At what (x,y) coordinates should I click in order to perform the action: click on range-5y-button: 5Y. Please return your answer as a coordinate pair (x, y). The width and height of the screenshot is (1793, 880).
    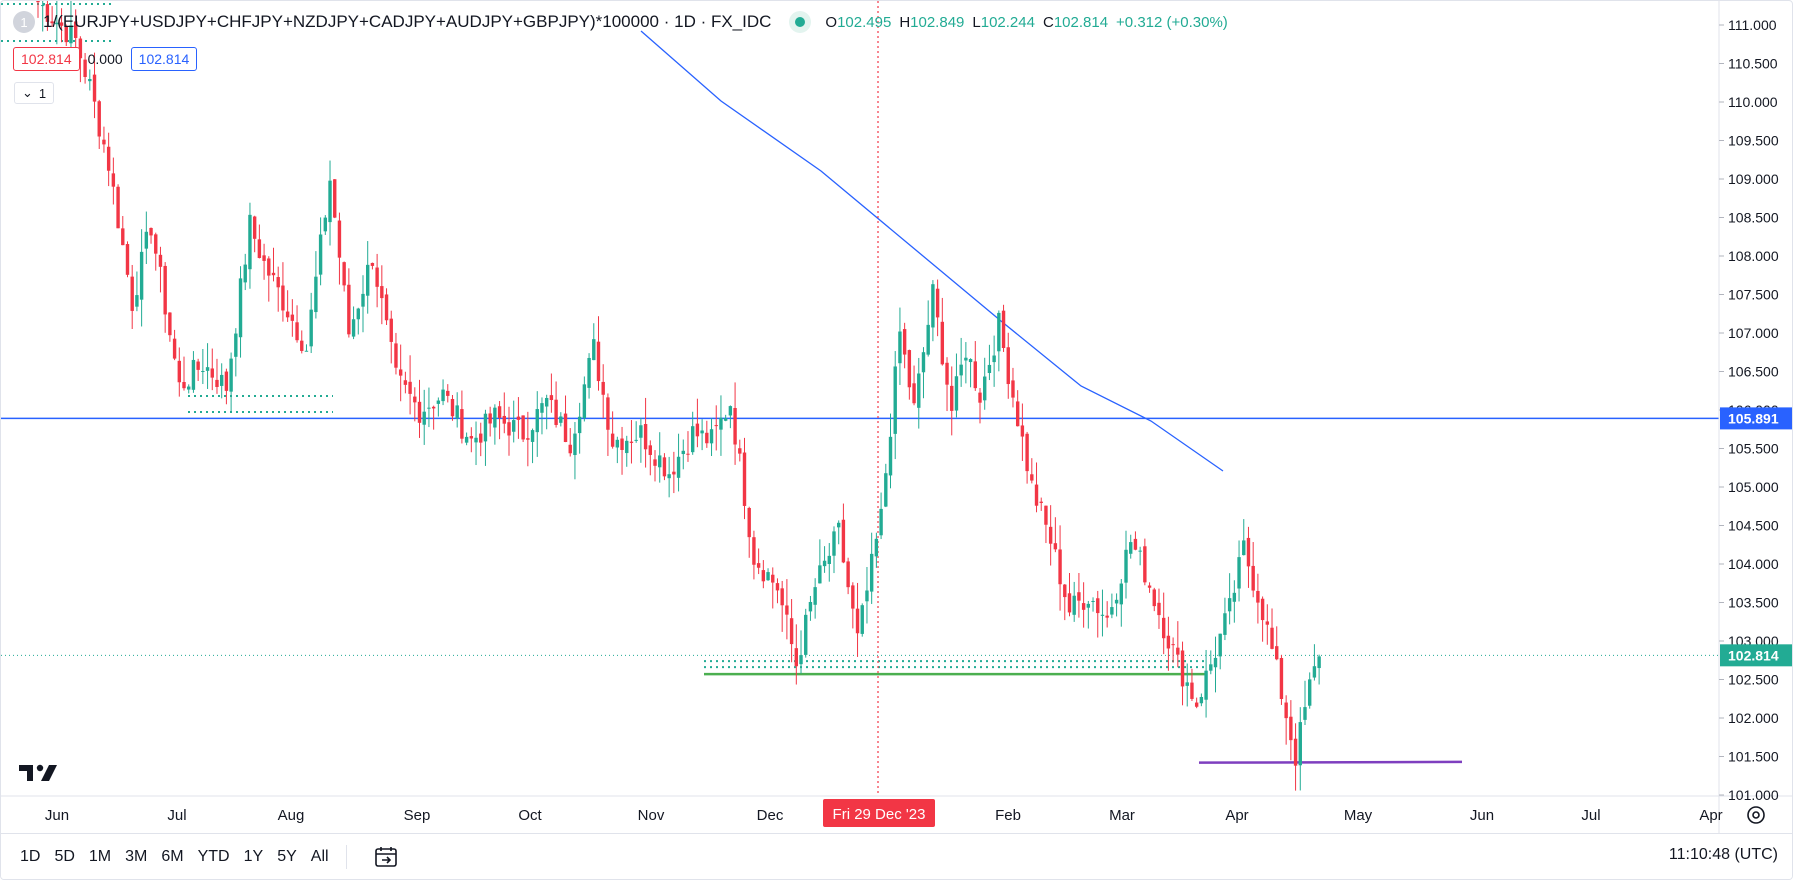
    Looking at the image, I should click on (287, 856).